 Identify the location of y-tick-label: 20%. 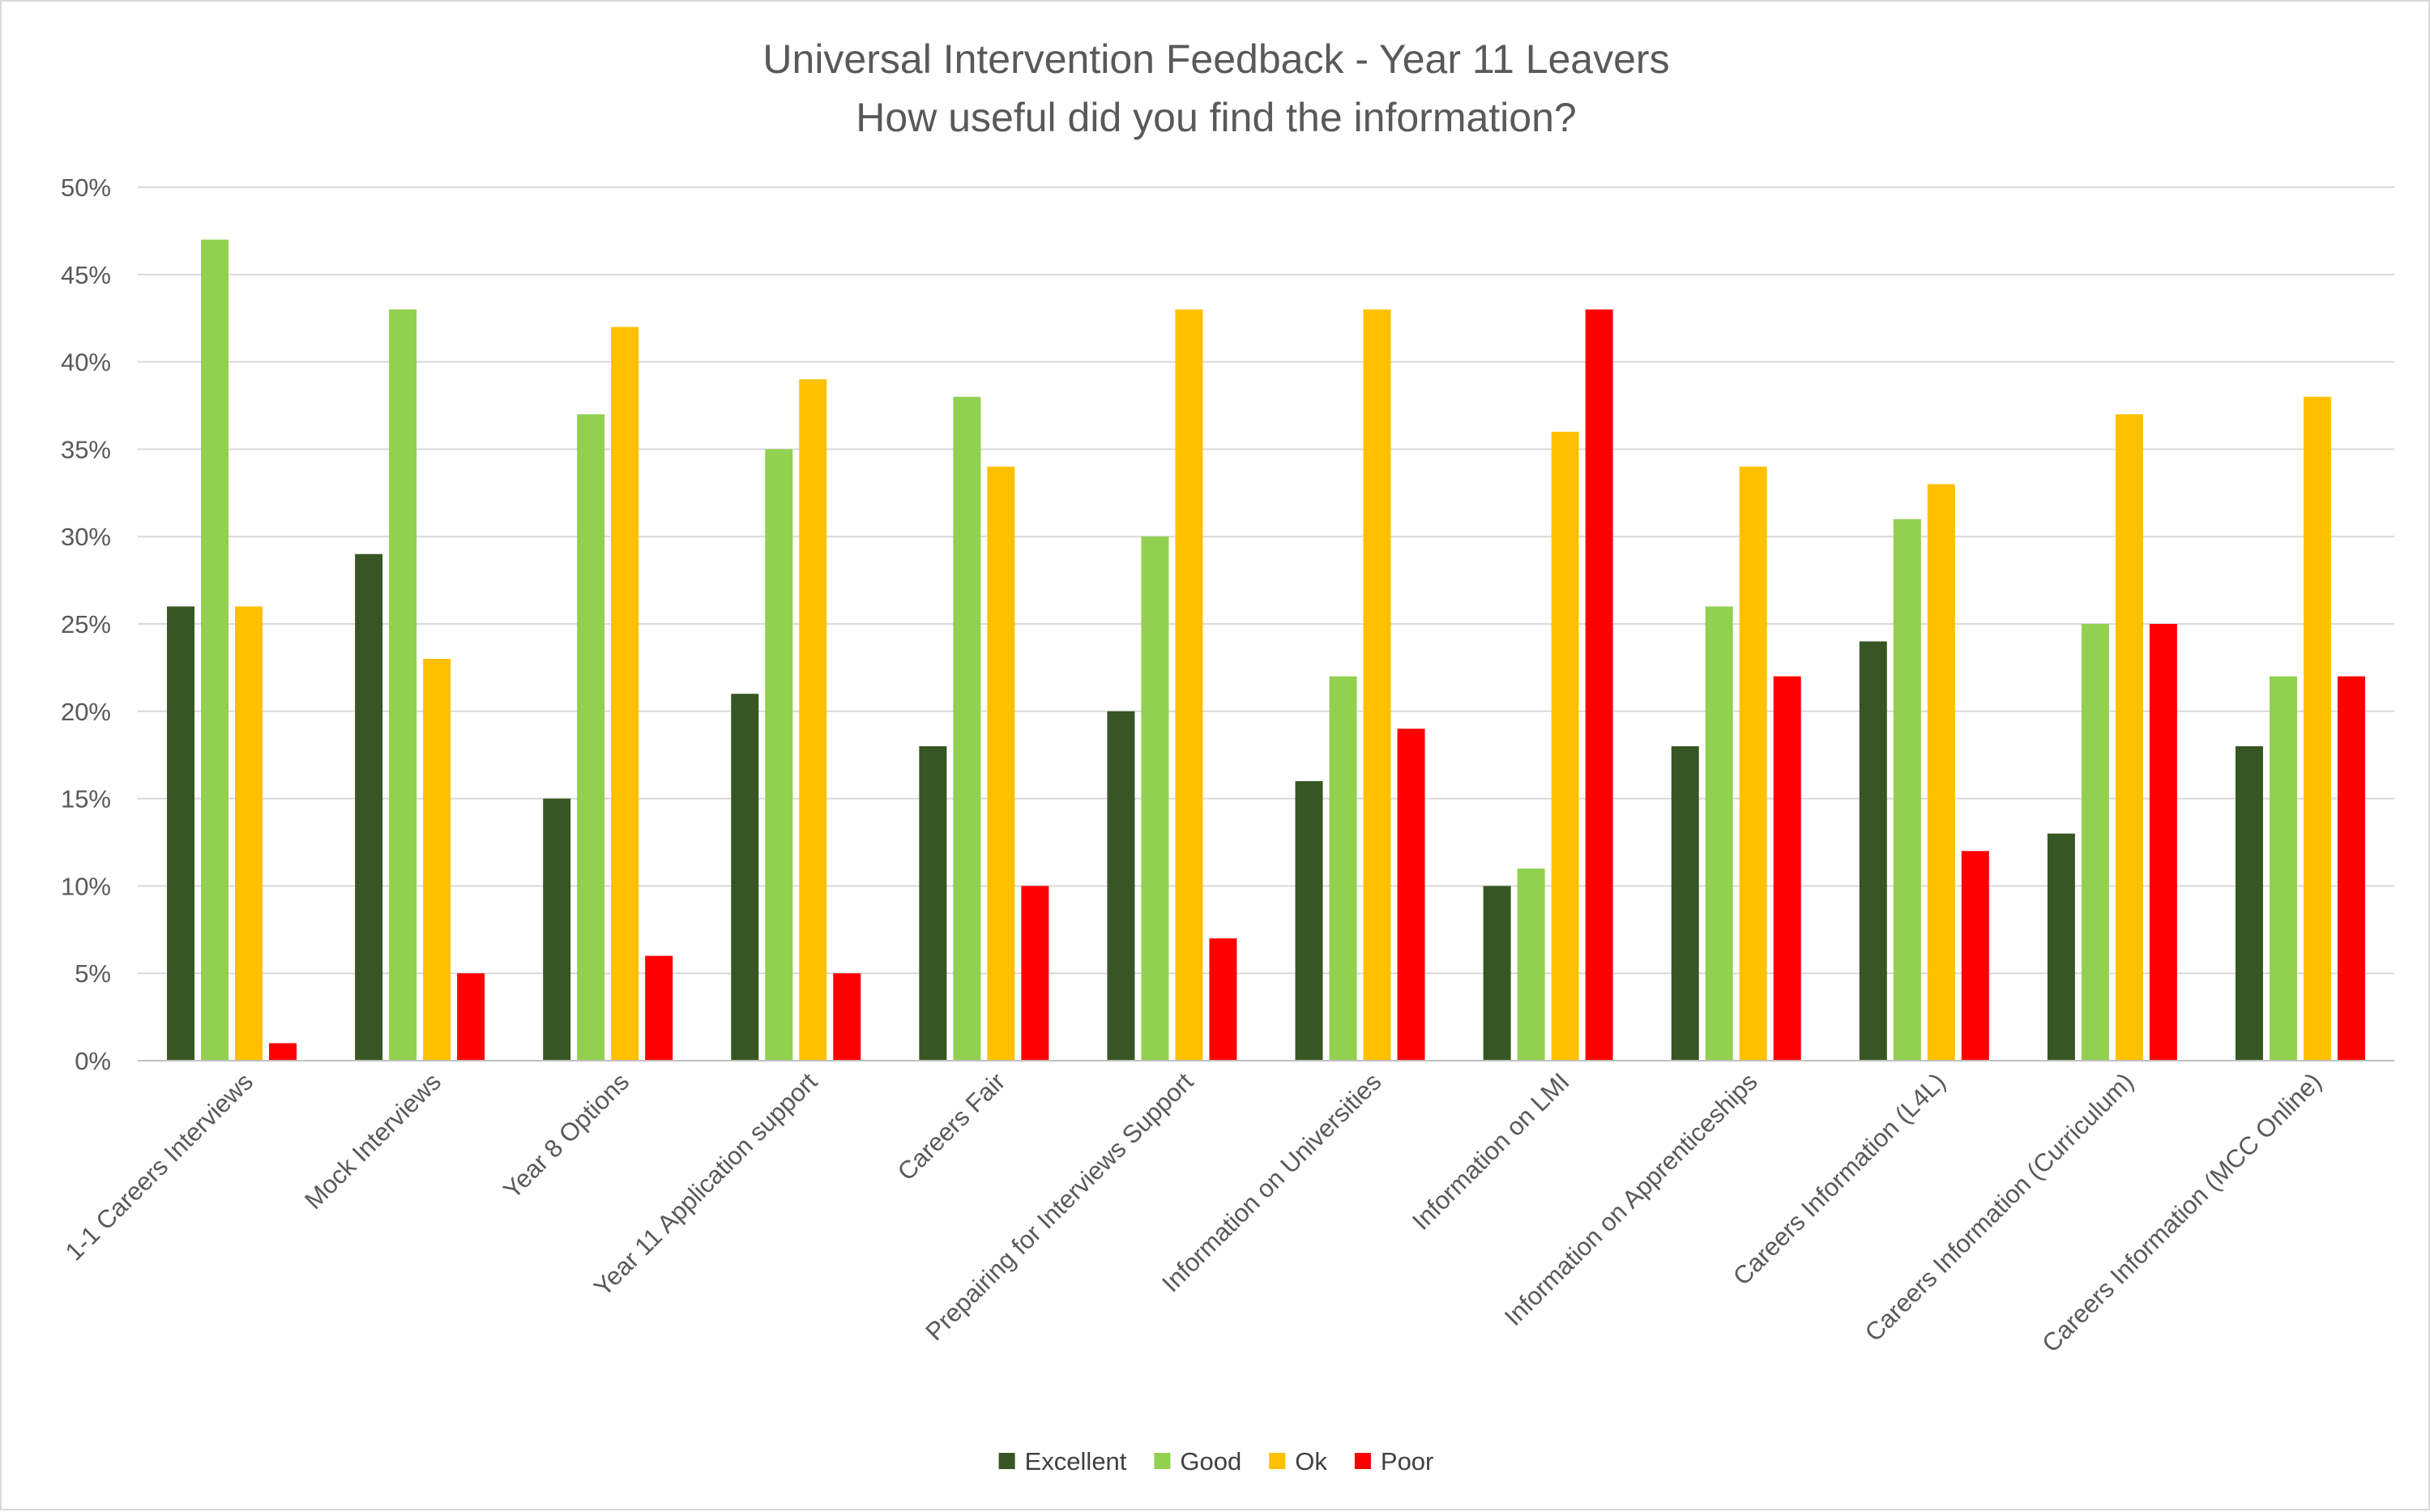
(86, 712).